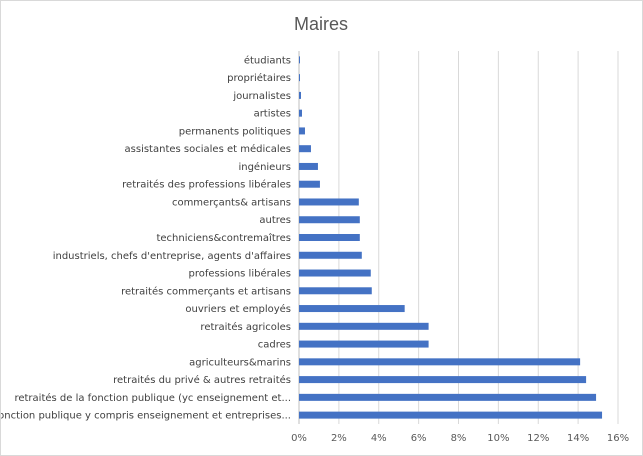 This screenshot has height=456, width=643. I want to click on category-label: retraités du privé & autres retraités, so click(202, 380).